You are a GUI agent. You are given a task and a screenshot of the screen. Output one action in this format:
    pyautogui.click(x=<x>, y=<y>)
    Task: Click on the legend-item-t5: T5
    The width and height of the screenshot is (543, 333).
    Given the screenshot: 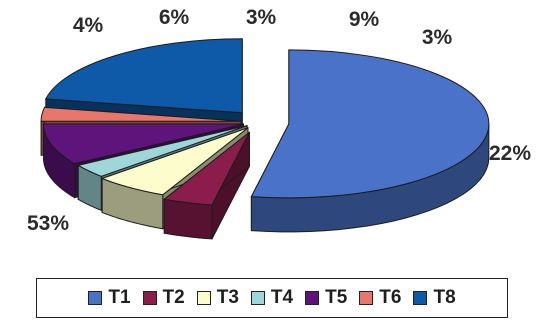 What is the action you would take?
    pyautogui.click(x=326, y=298)
    